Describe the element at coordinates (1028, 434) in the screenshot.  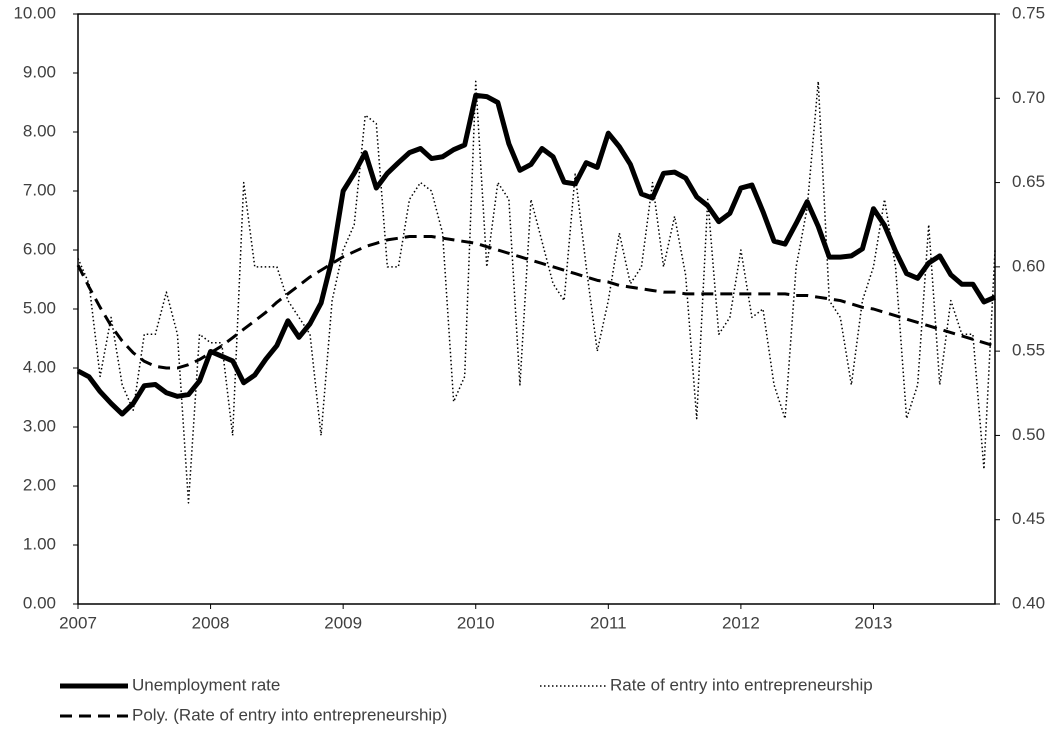
I see `y2-tick-label: 0.50` at that location.